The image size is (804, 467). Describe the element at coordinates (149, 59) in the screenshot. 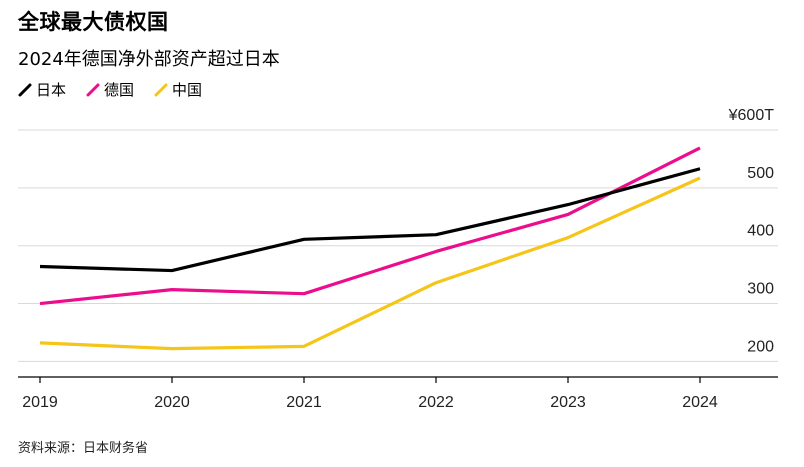

I see `chart-subtitle: 2024年德国净外部资产超过日本` at that location.